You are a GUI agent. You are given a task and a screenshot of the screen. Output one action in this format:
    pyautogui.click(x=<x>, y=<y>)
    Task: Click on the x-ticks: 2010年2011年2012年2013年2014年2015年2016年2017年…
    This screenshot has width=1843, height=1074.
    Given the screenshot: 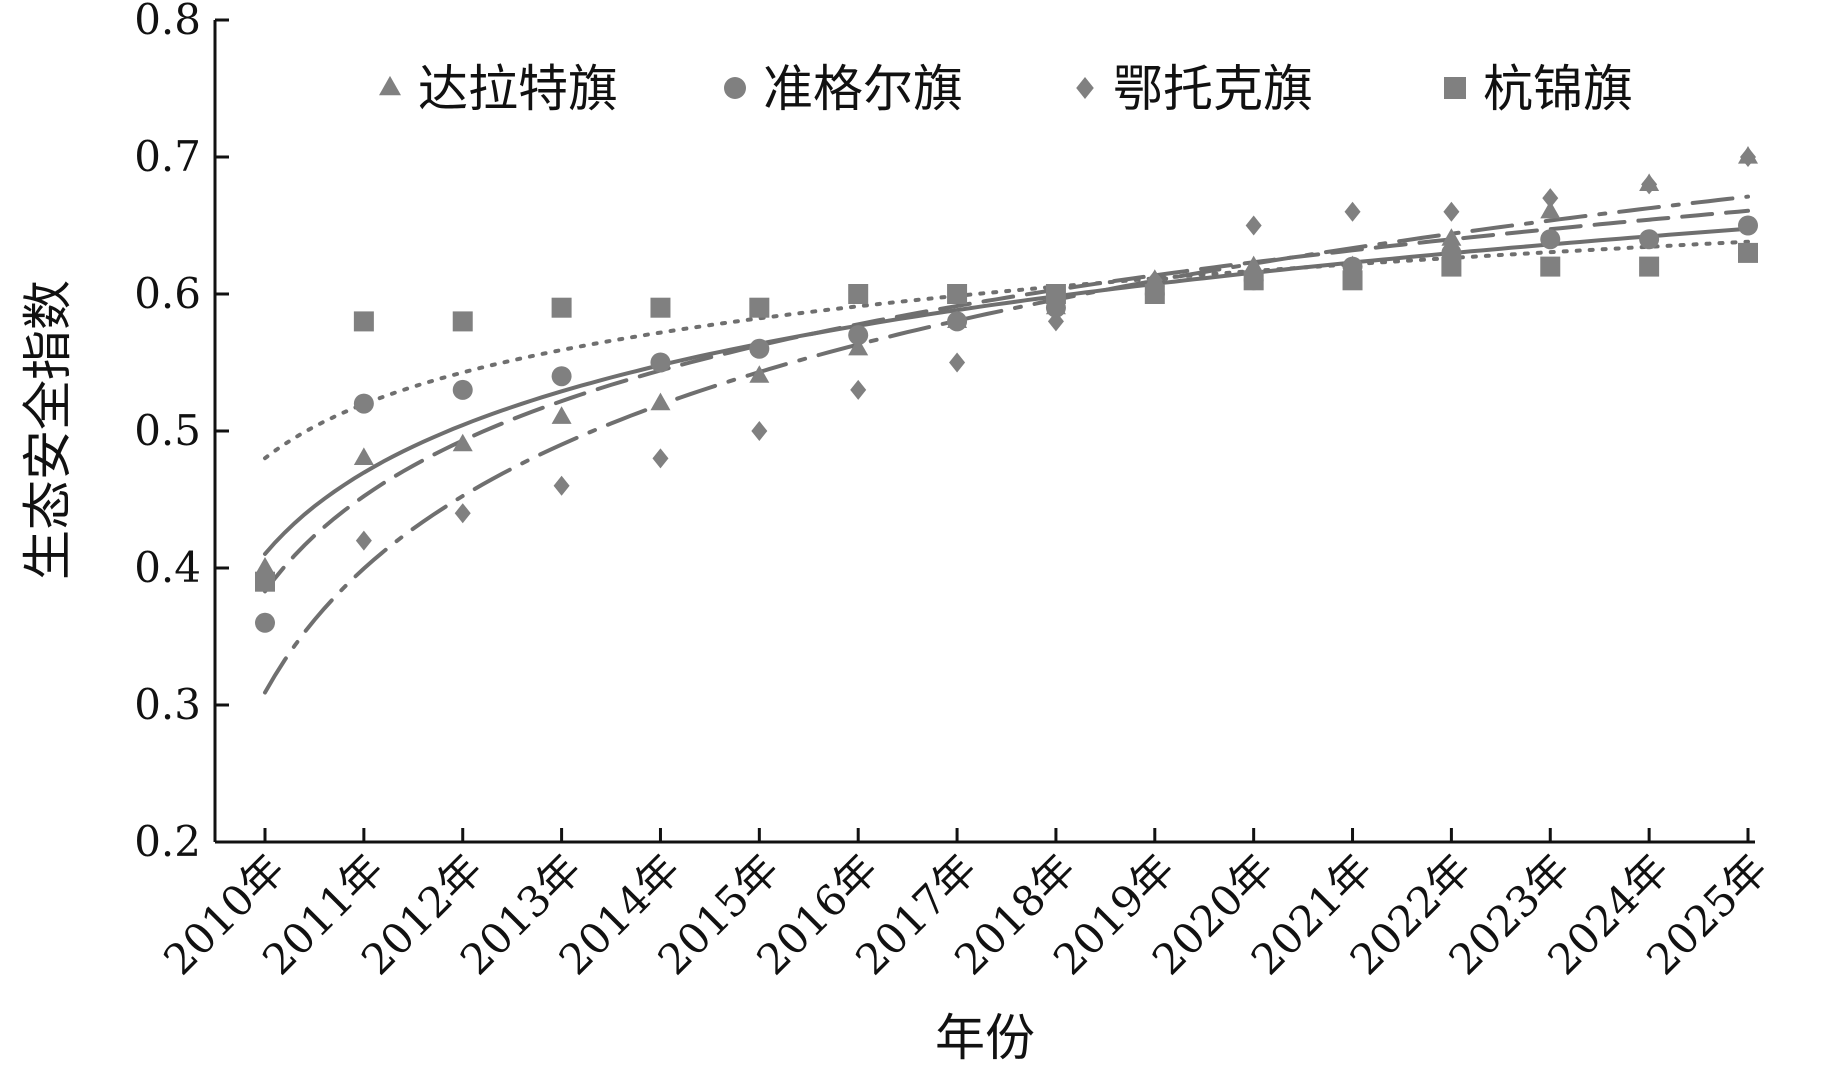 What is the action you would take?
    pyautogui.click(x=965, y=906)
    